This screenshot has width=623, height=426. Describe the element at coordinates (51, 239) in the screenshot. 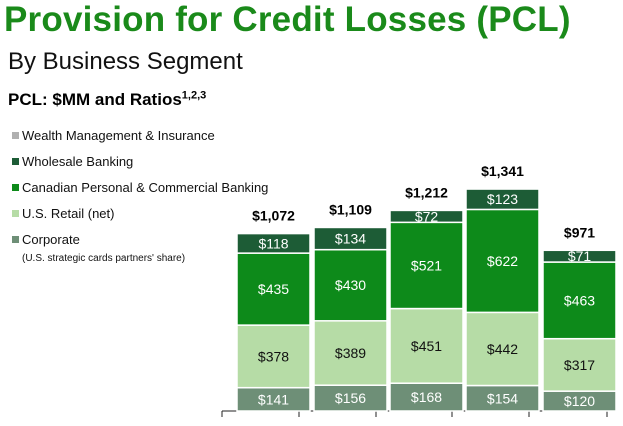

I see `legend-label-corporate: Corporate` at that location.